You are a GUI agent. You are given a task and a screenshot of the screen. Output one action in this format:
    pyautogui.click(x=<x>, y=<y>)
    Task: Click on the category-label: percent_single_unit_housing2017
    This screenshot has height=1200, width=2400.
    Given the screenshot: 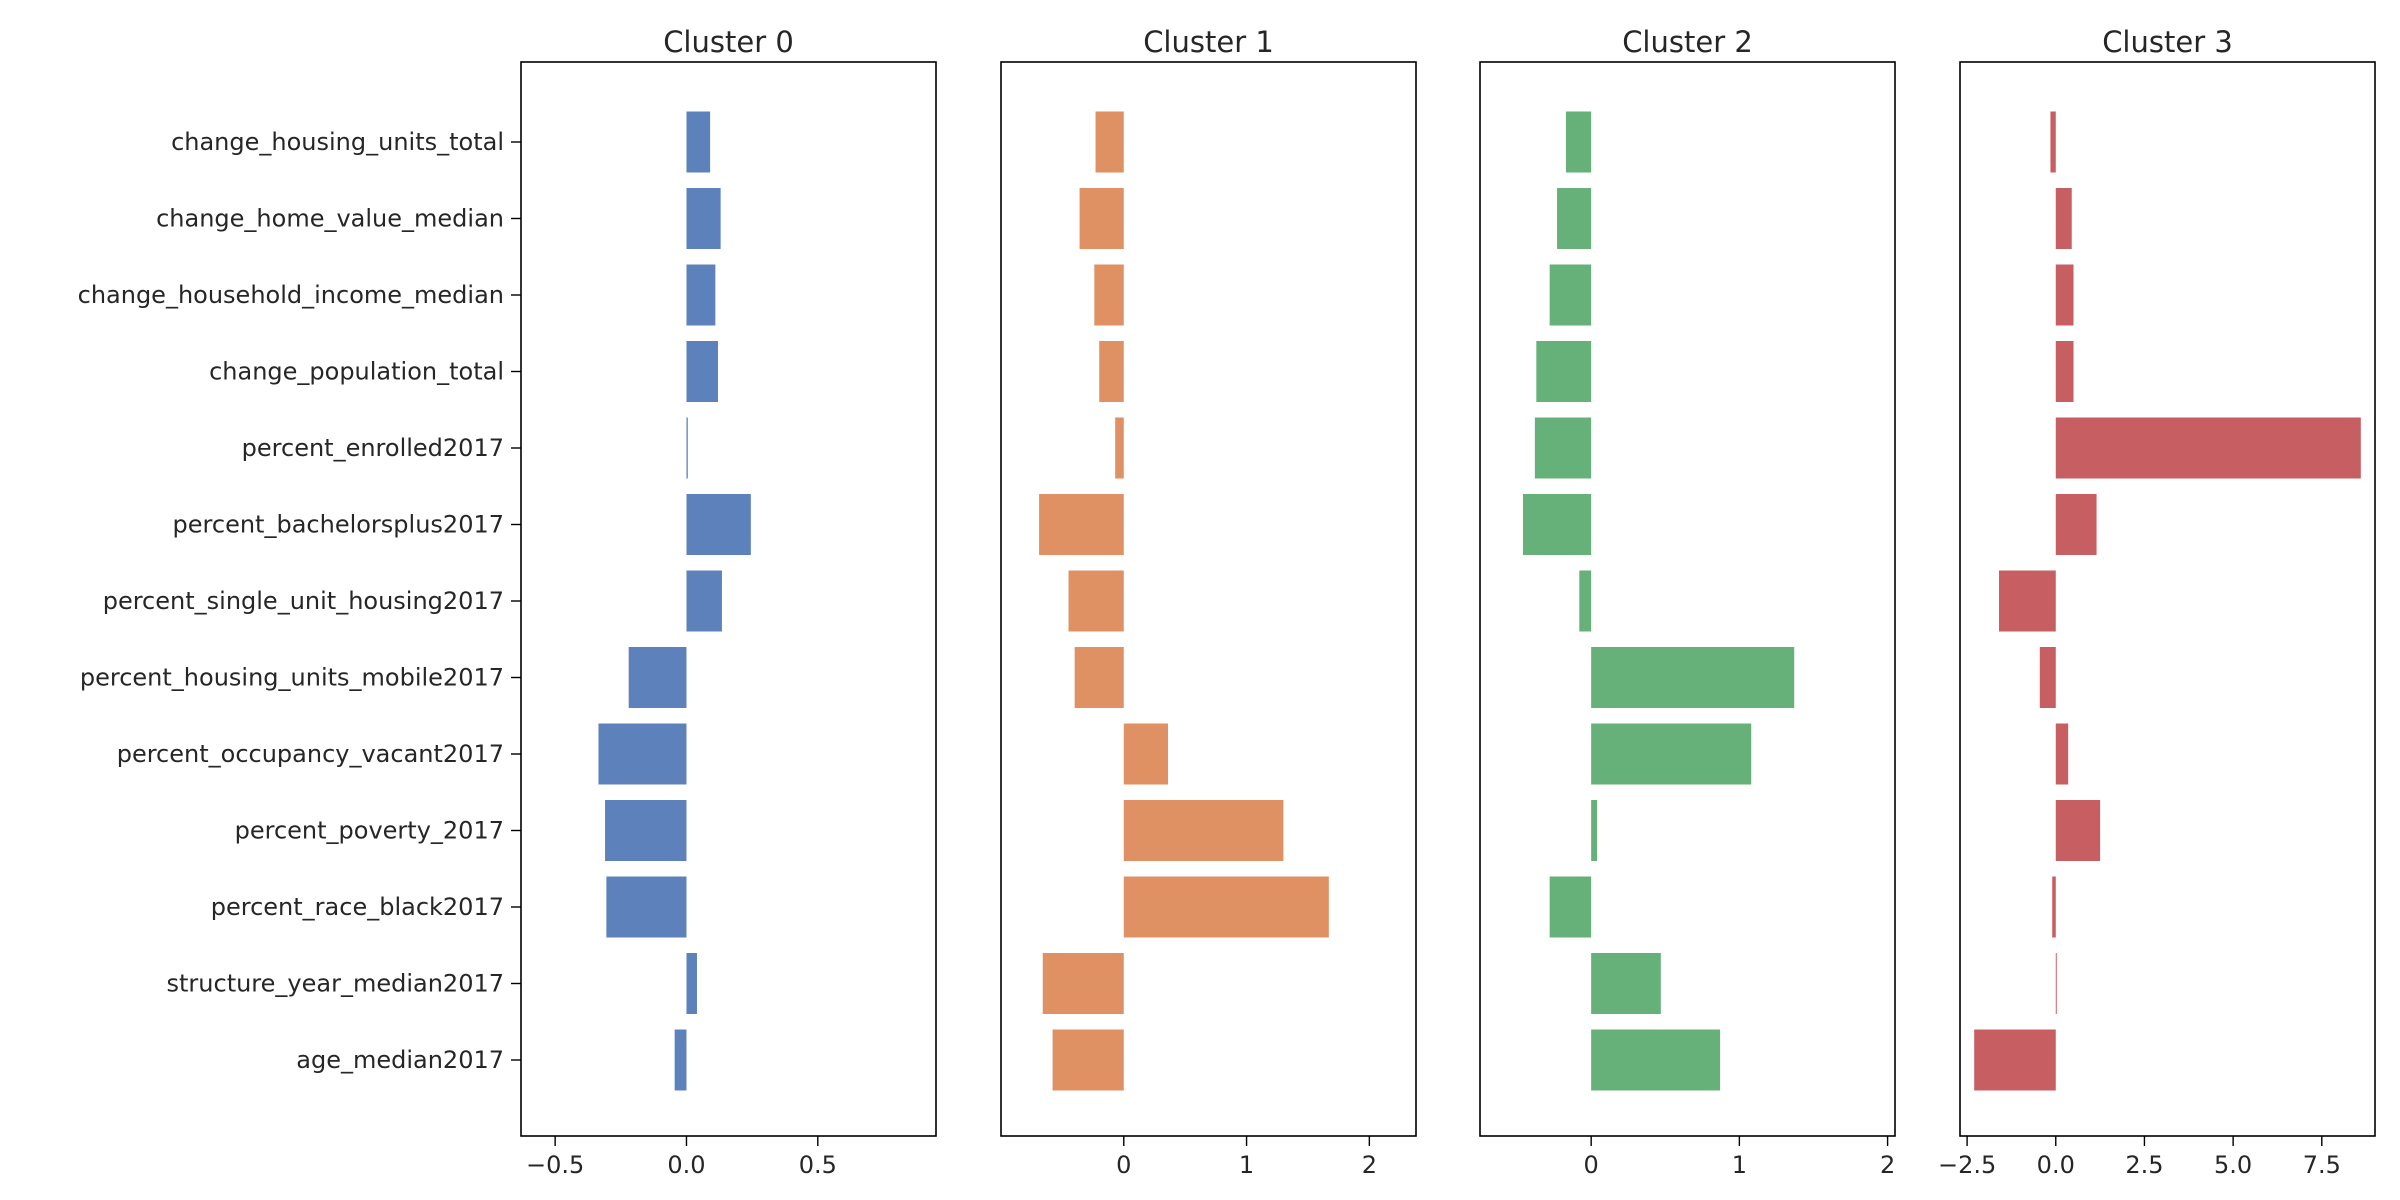 What is the action you would take?
    pyautogui.click(x=303, y=601)
    